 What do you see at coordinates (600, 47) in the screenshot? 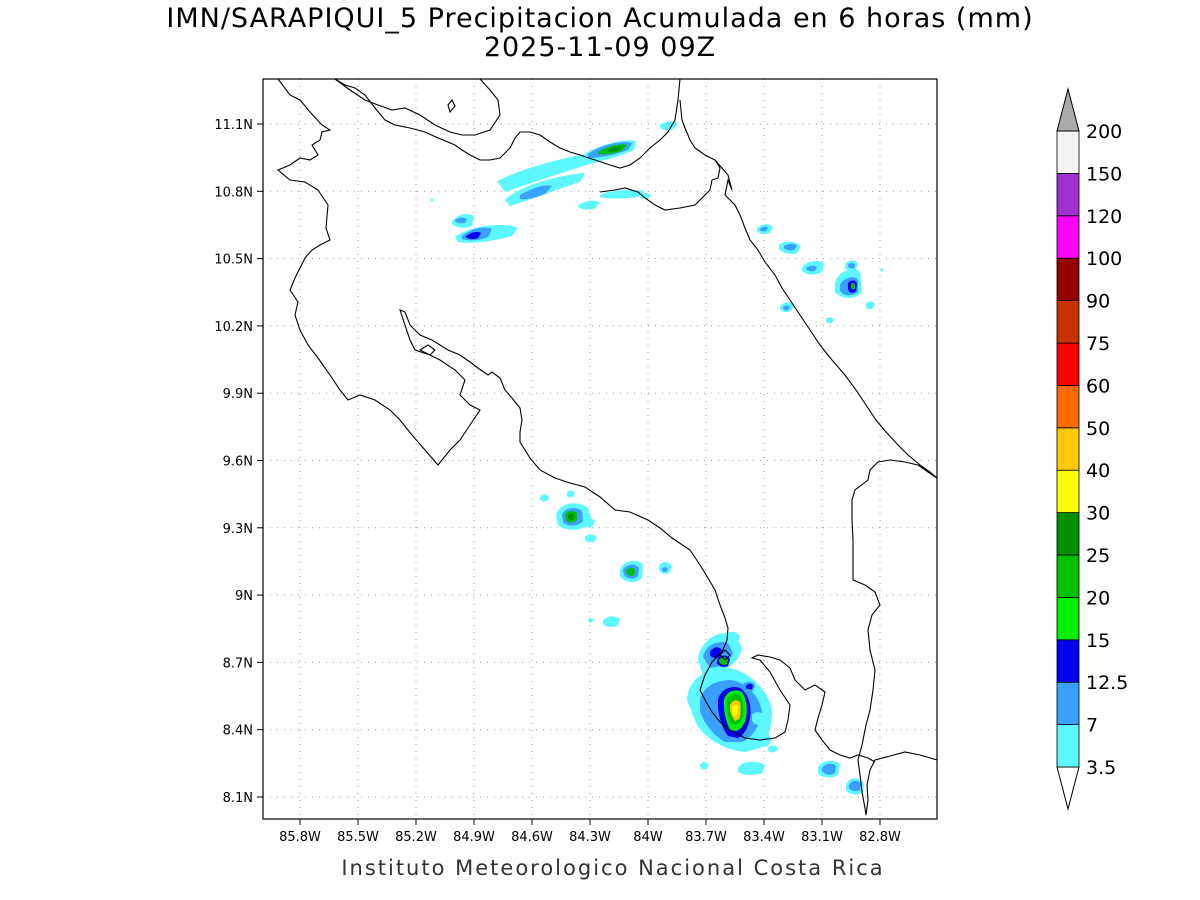
I see `map-valid-time: 2025-11-09 09Z` at bounding box center [600, 47].